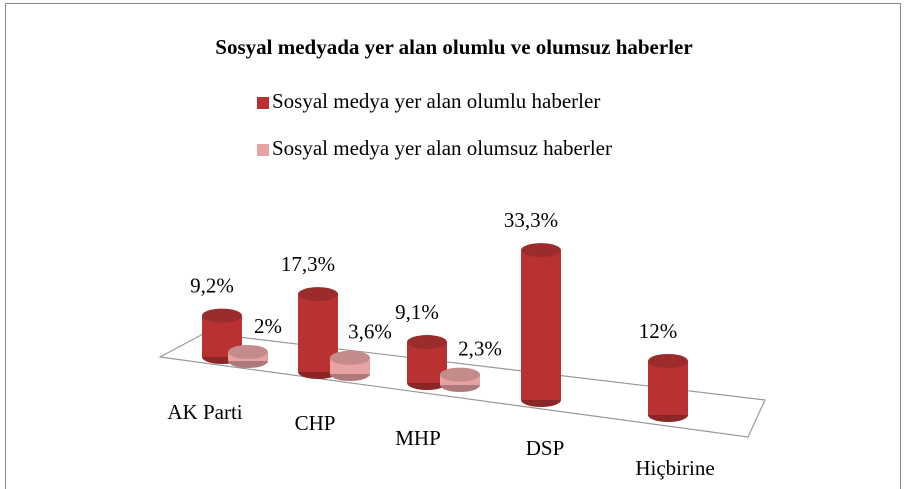 This screenshot has width=907, height=489. What do you see at coordinates (531, 220) in the screenshot?
I see `value-label: 33,3%` at bounding box center [531, 220].